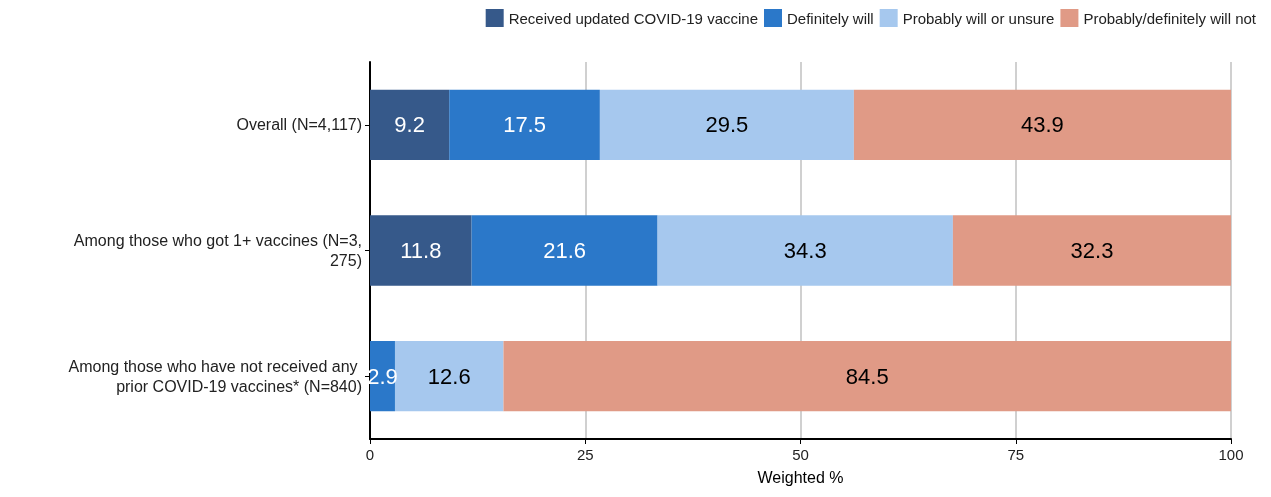 This screenshot has width=1271, height=497. What do you see at coordinates (633, 18) in the screenshot?
I see `legend-label: Received updated COVID-19 vaccine` at bounding box center [633, 18].